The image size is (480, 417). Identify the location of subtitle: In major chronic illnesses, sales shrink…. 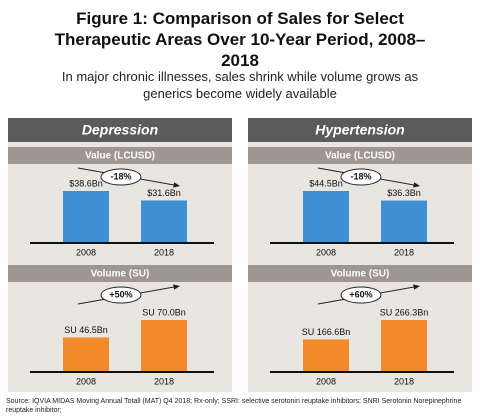
(240, 85).